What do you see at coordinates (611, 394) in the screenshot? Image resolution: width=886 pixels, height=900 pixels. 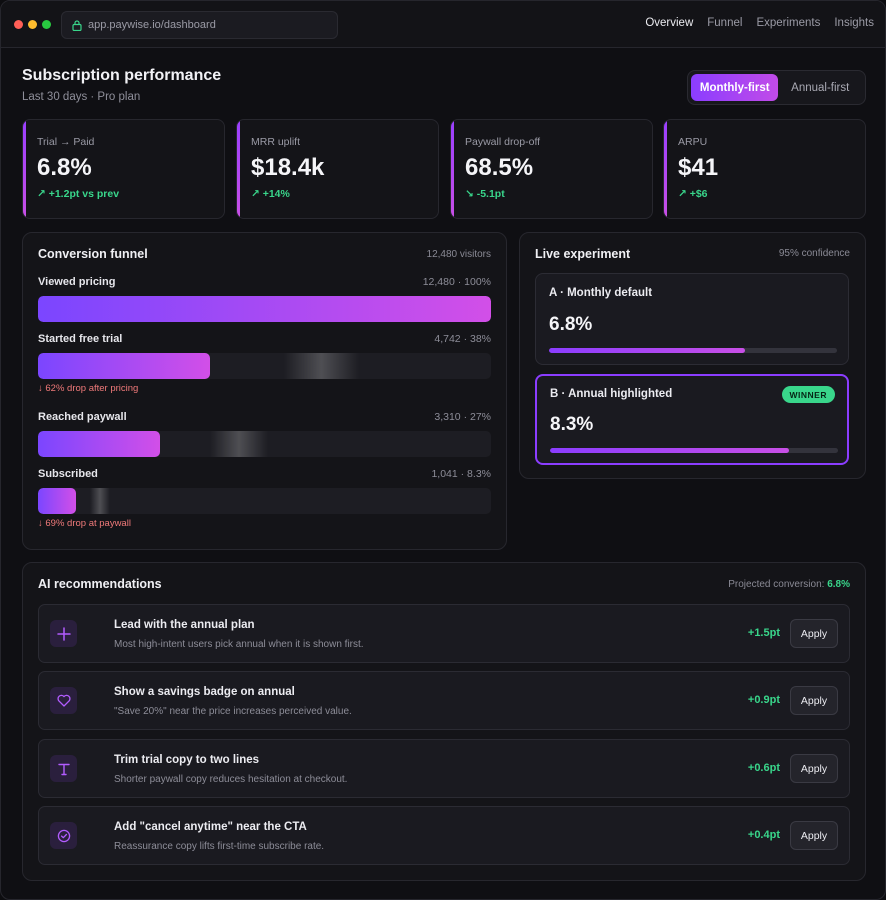 I see `variant-name: B · Annual highlighted` at bounding box center [611, 394].